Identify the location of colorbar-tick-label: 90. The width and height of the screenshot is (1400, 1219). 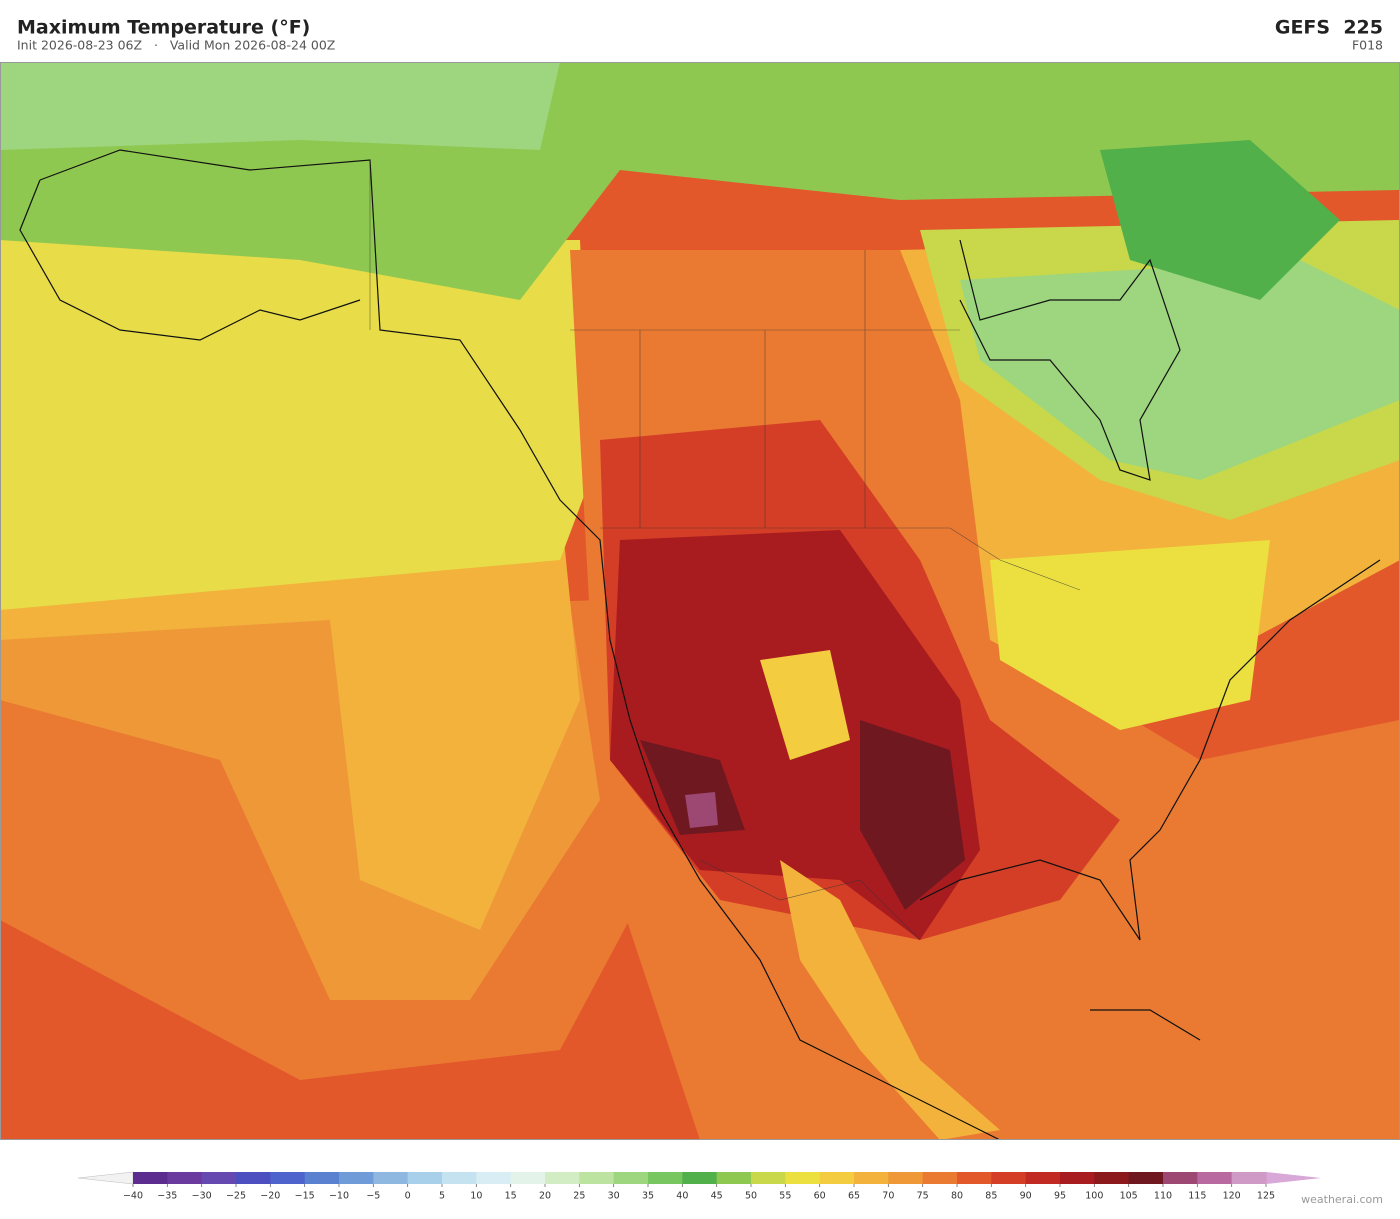
(1026, 1196).